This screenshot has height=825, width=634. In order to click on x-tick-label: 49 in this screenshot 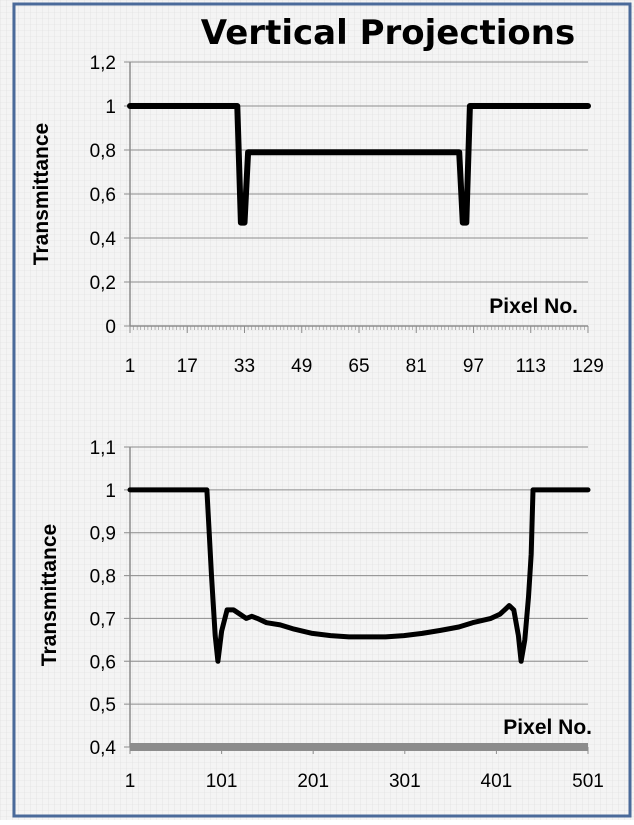, I will do `click(301, 366)`.